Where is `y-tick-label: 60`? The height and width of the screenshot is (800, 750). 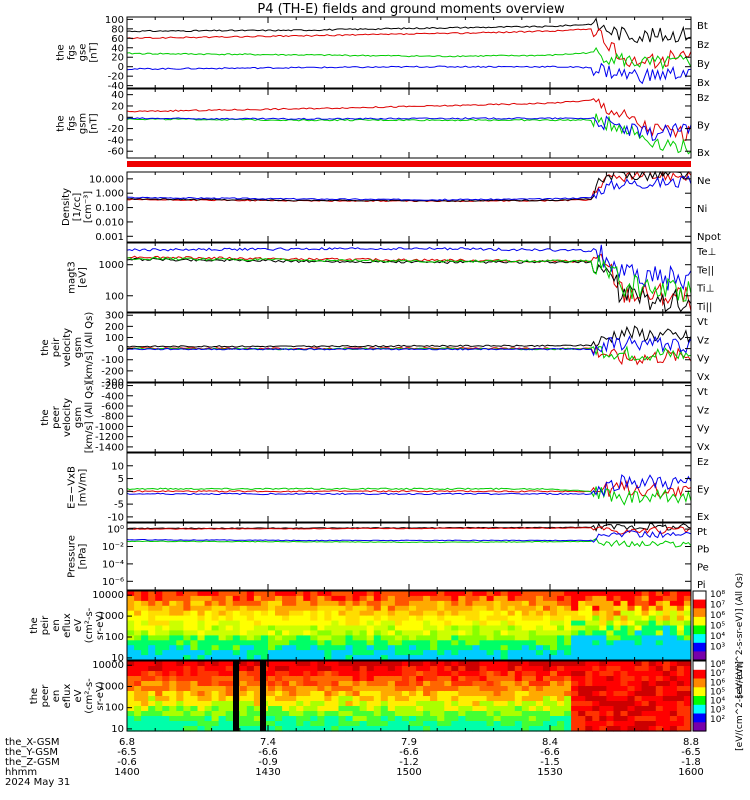
y-tick-label: 60 is located at coordinates (117, 39).